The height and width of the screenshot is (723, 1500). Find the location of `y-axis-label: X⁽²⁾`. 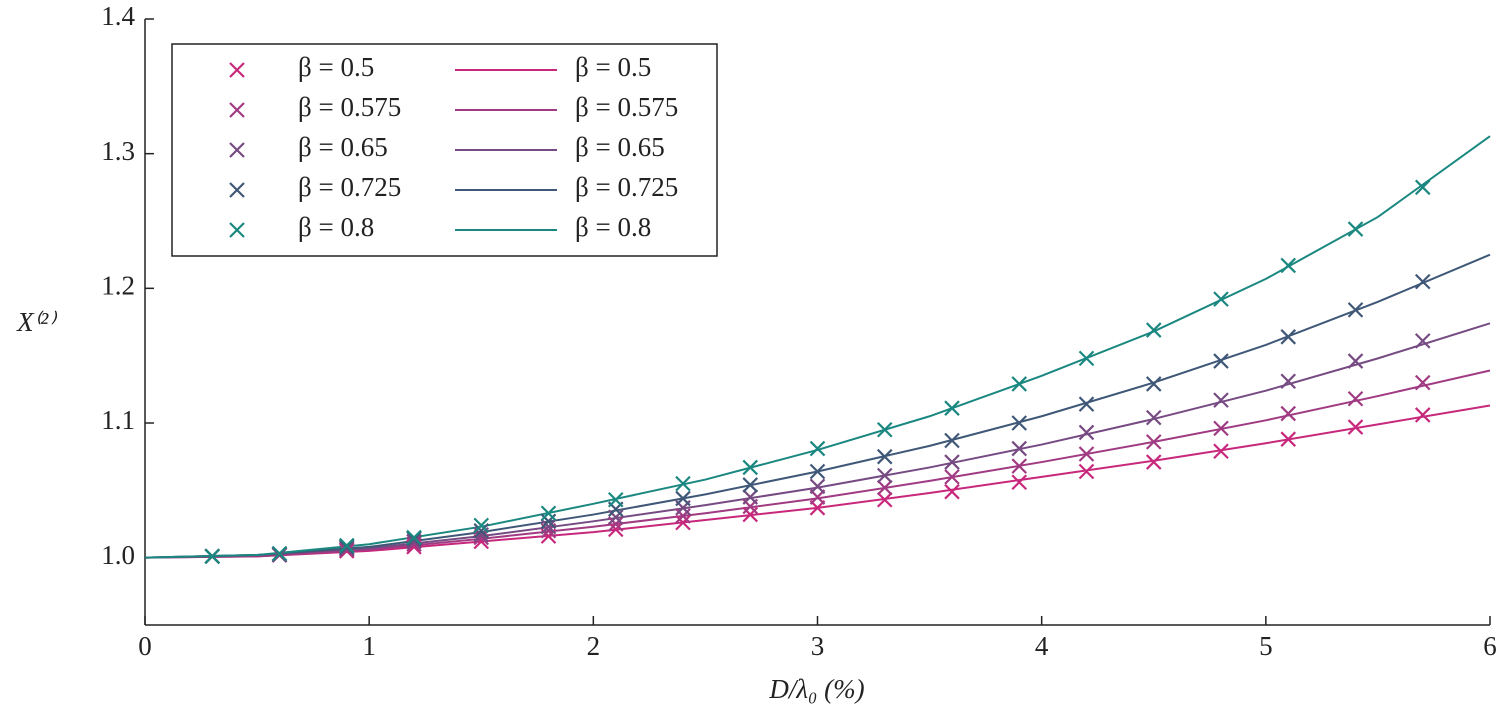

y-axis-label: X⁽²⁾ is located at coordinates (36, 322).